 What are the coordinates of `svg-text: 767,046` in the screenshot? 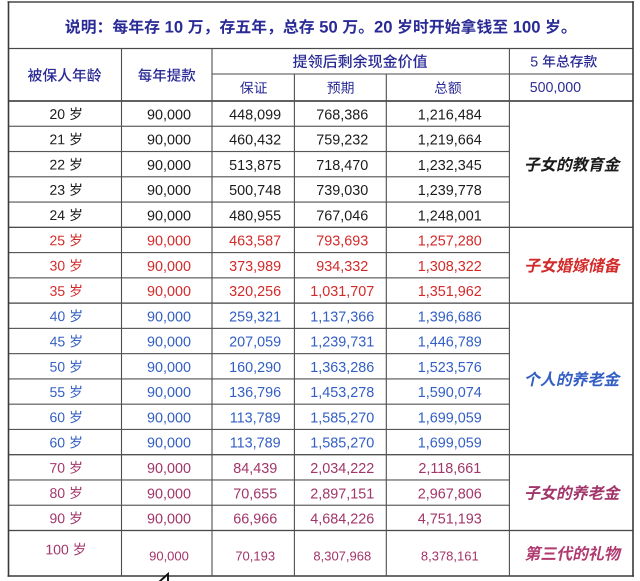 It's located at (342, 216).